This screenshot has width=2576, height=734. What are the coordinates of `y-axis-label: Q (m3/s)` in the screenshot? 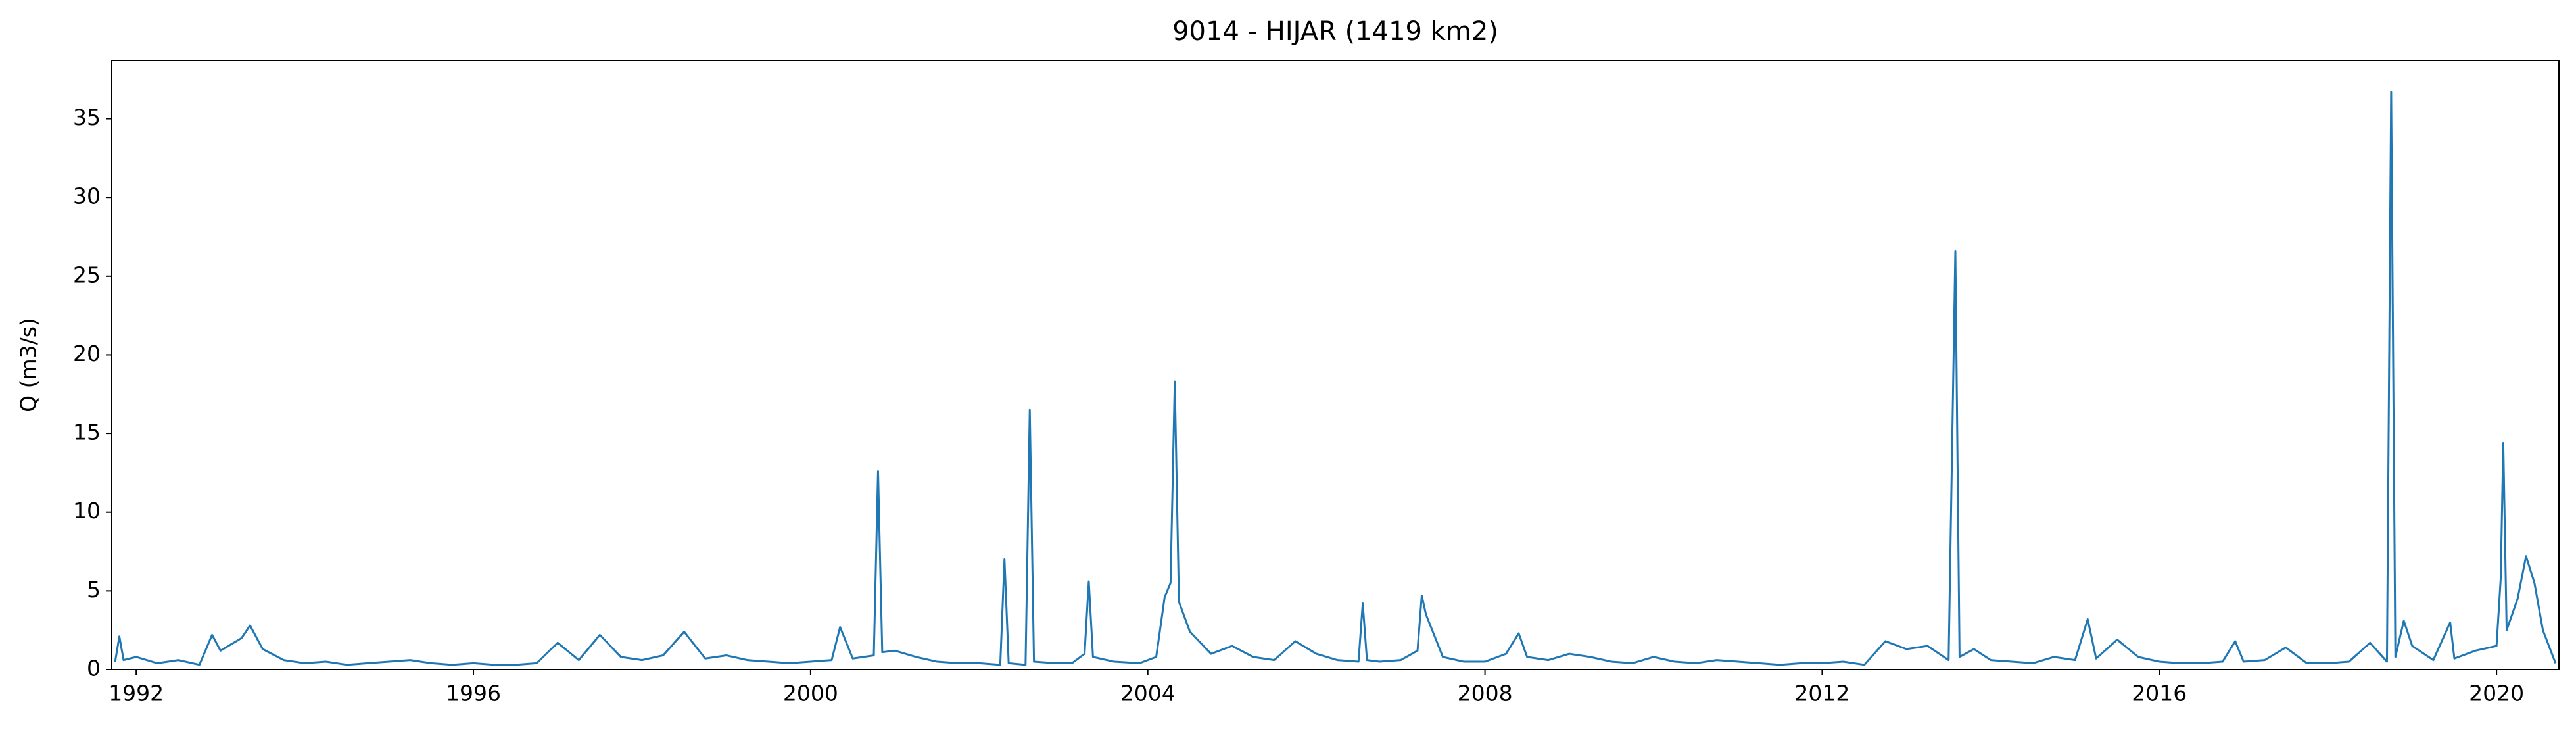 It's located at (29, 365).